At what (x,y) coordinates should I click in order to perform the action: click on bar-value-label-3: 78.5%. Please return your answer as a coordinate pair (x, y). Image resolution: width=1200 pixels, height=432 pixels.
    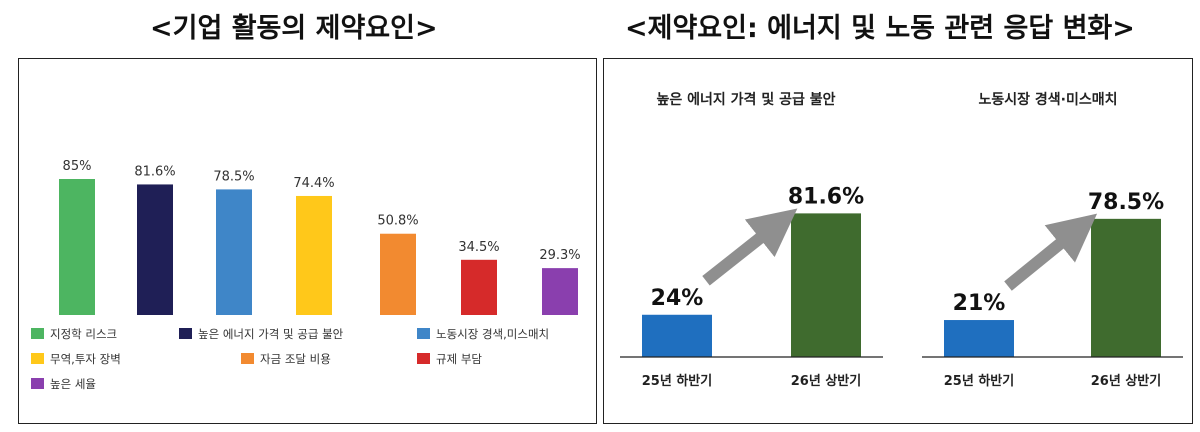
    Looking at the image, I should click on (233, 176).